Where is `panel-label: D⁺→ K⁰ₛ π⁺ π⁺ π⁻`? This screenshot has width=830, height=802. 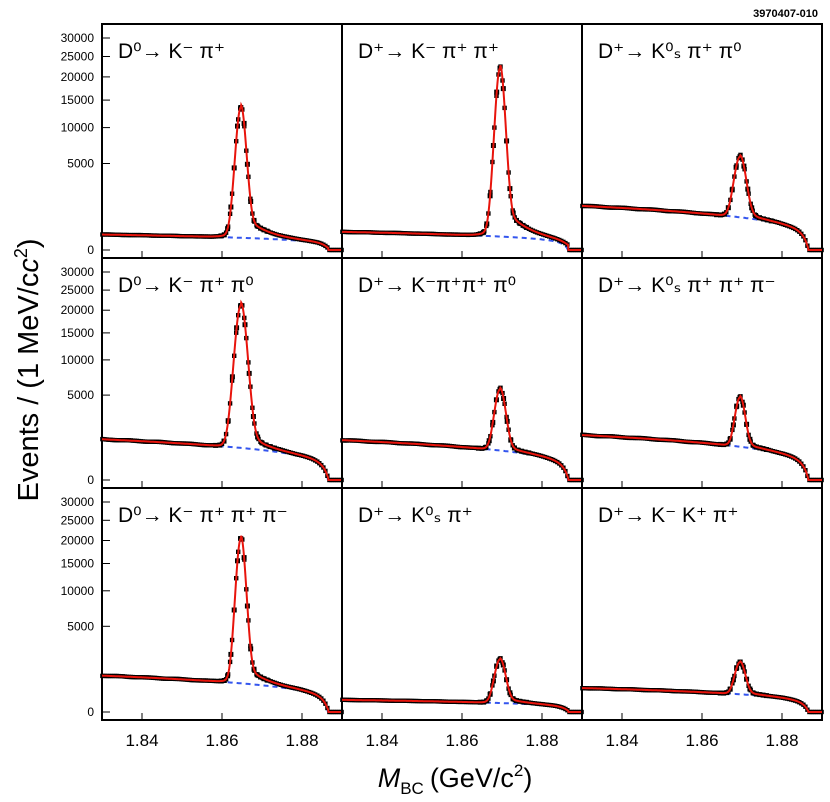
panel-label: D⁺→ K⁰ₛ π⁺ π⁺ π⁻ is located at coordinates (687, 285).